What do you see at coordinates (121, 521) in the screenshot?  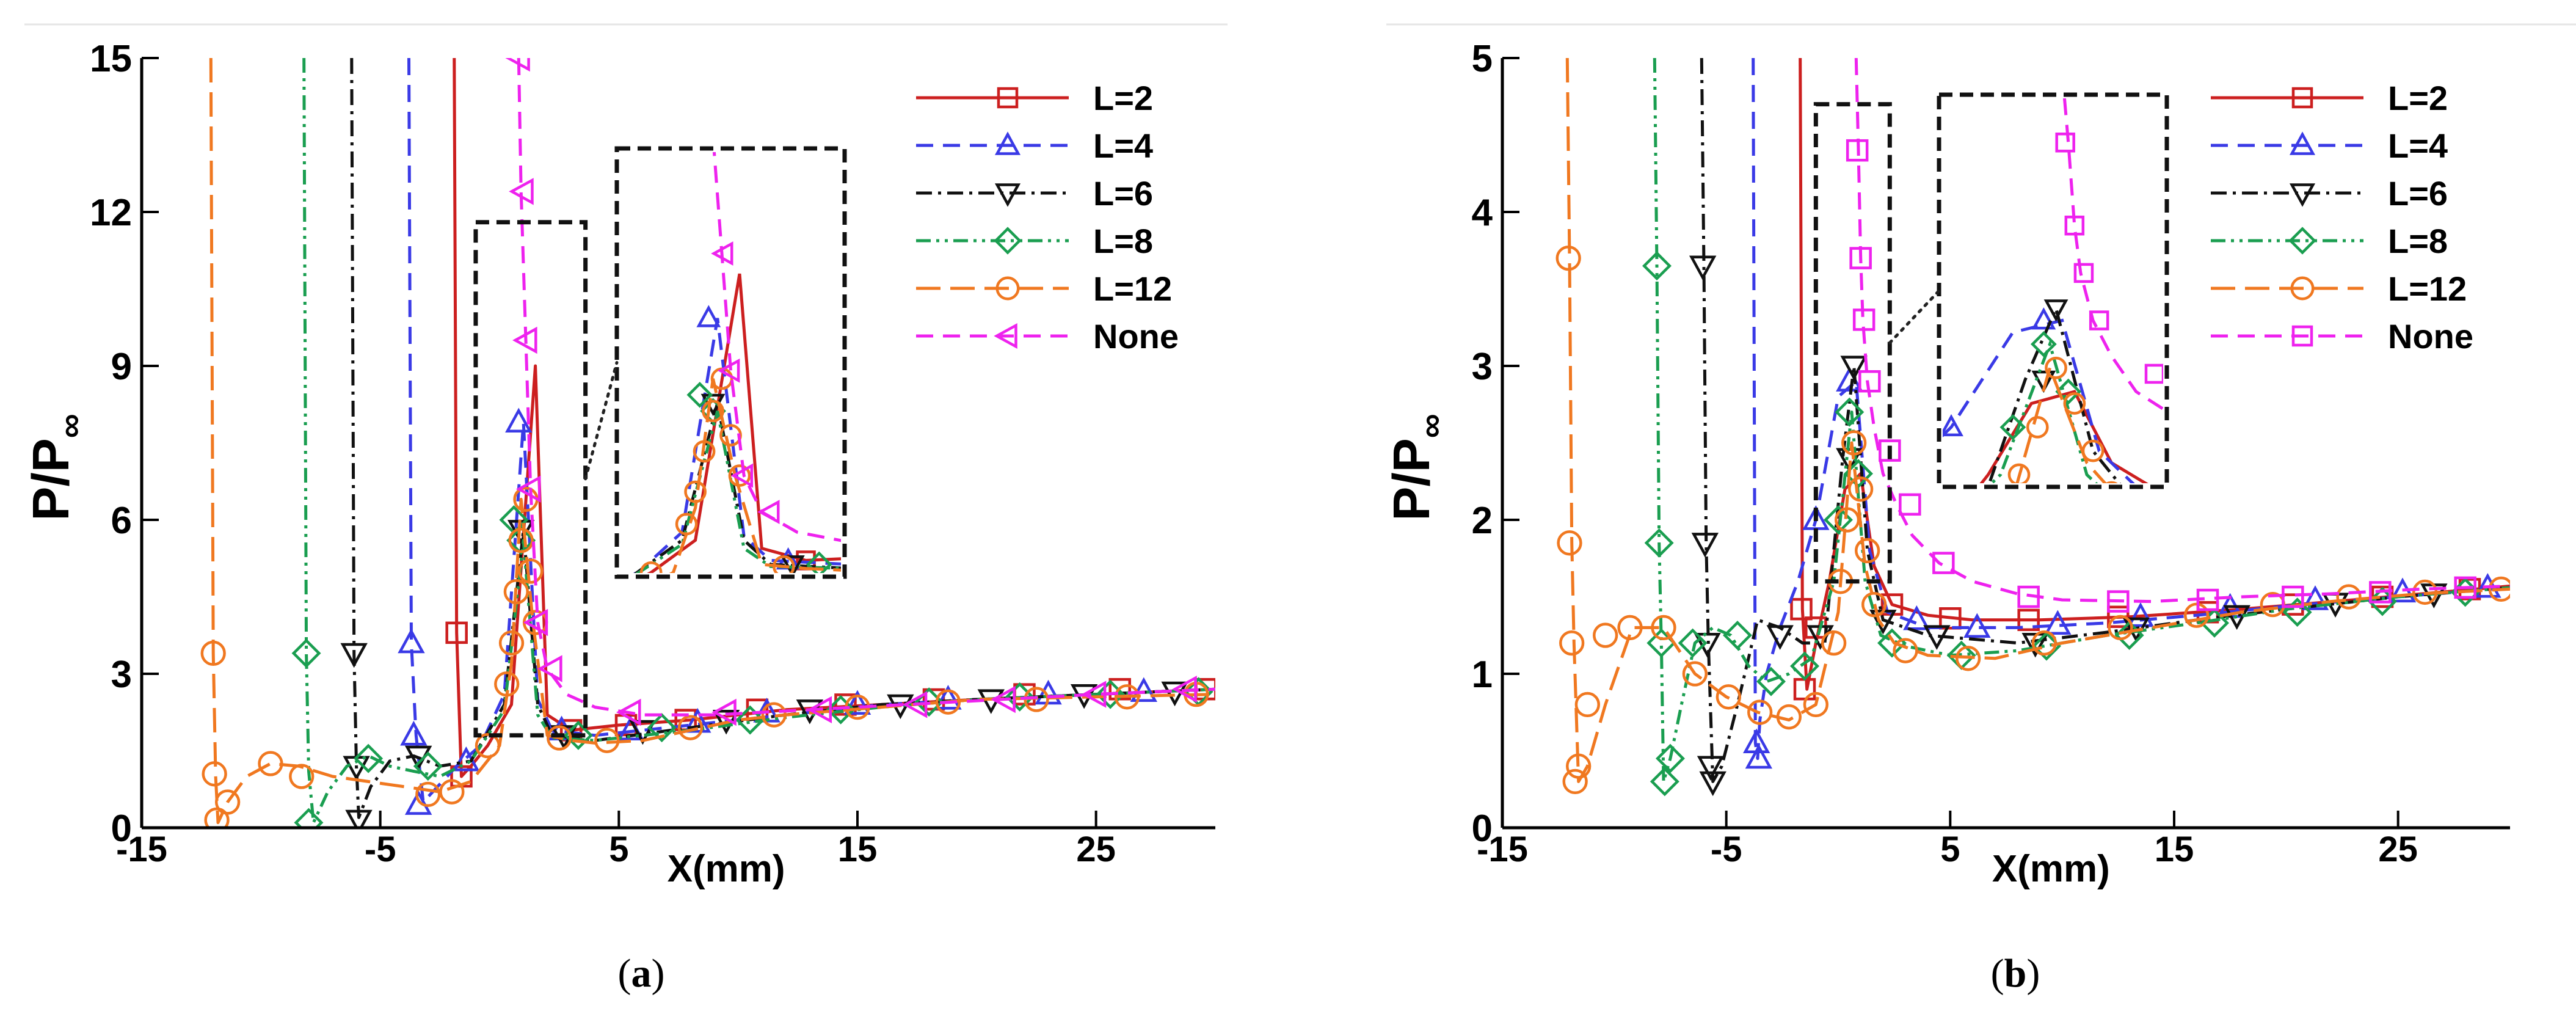 I see `y-tick-label: 6` at bounding box center [121, 521].